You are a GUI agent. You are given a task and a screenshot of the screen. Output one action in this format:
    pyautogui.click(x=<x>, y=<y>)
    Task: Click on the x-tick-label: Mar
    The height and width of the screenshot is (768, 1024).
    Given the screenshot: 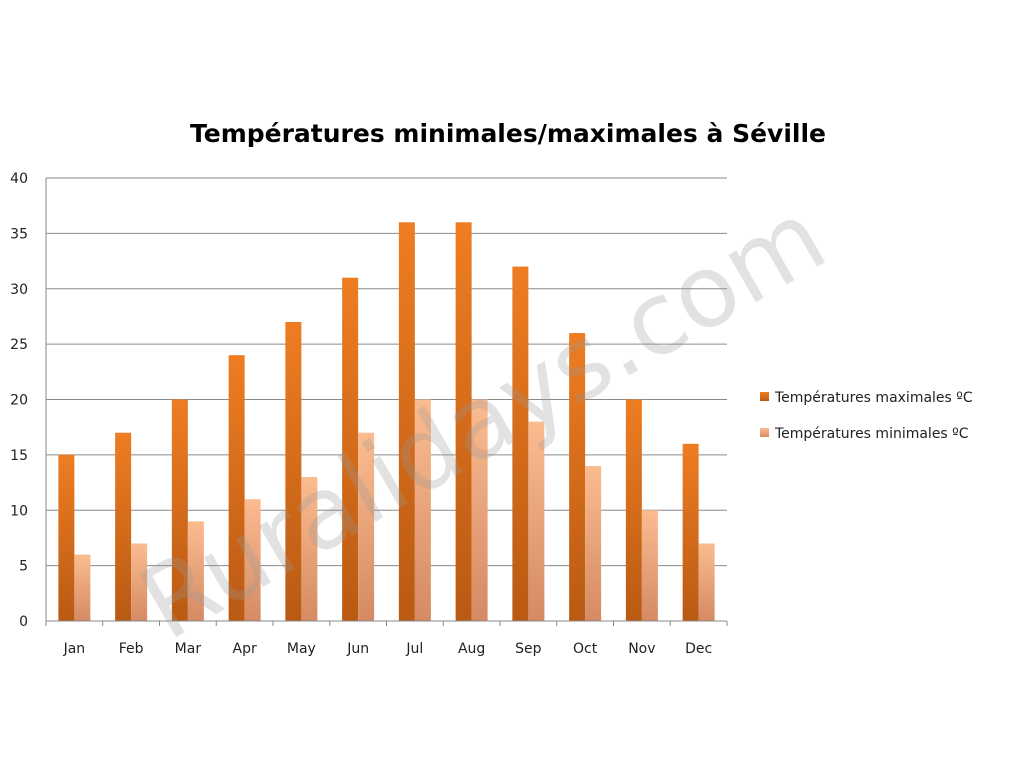 What is the action you would take?
    pyautogui.click(x=188, y=649)
    